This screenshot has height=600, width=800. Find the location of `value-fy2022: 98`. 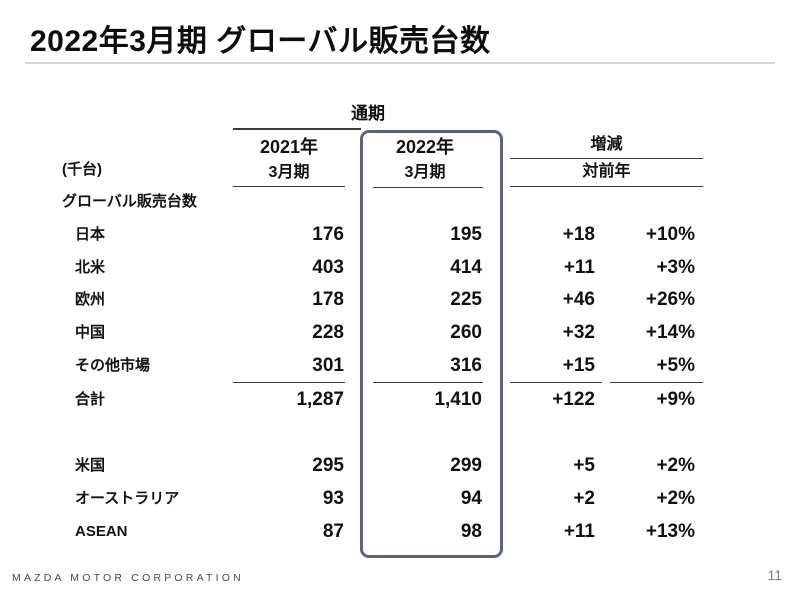

value-fy2022: 98 is located at coordinates (471, 531).